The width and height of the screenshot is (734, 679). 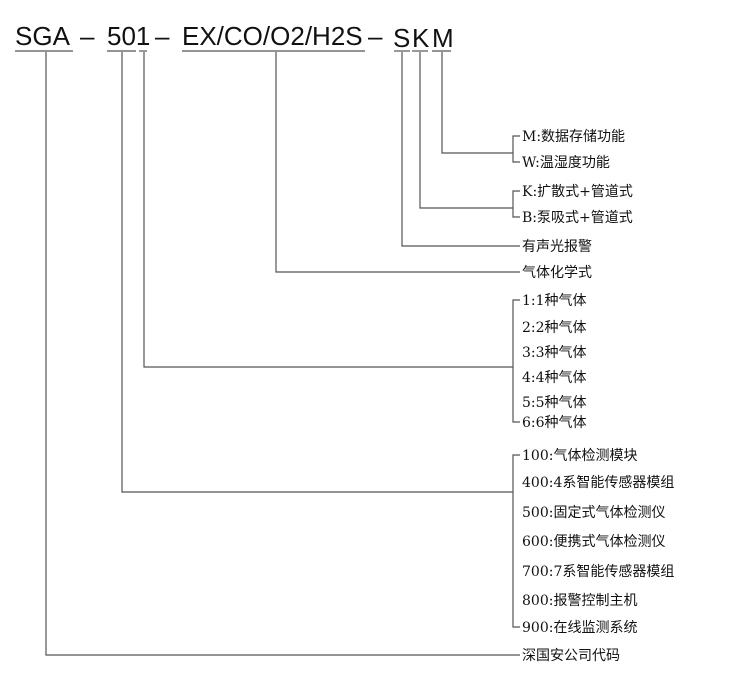 What do you see at coordinates (598, 571) in the screenshot?
I see `option-label: 700:7系智能传感器模组` at bounding box center [598, 571].